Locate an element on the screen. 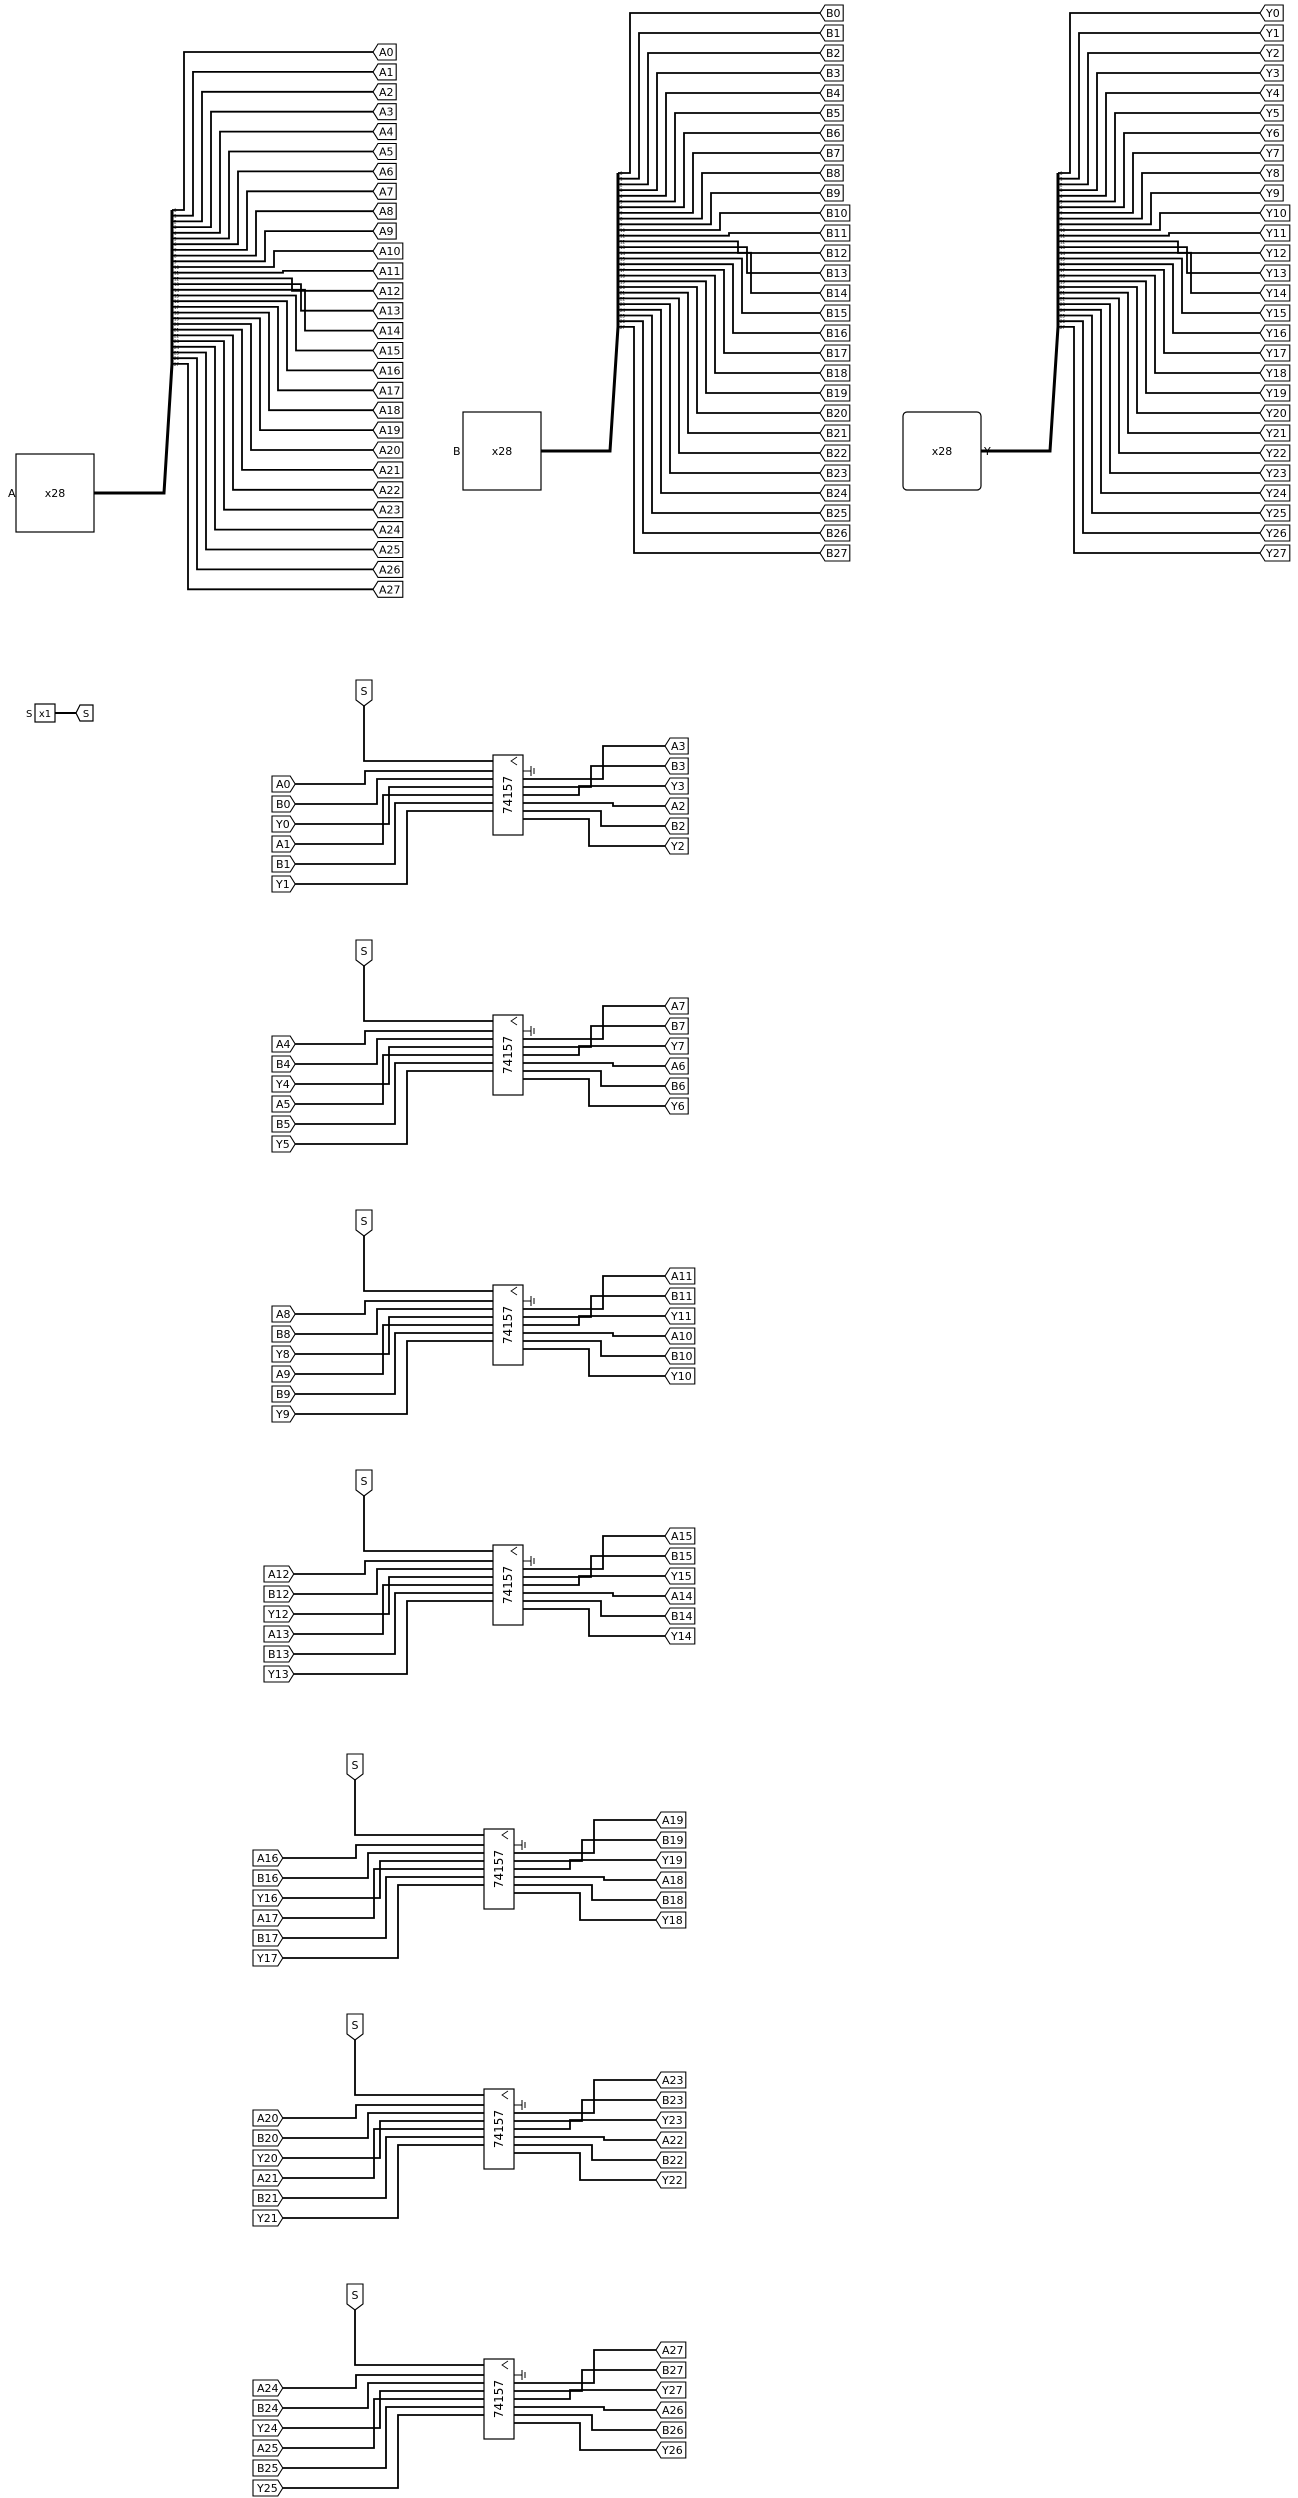  tunnel-a11 is located at coordinates (388, 271).